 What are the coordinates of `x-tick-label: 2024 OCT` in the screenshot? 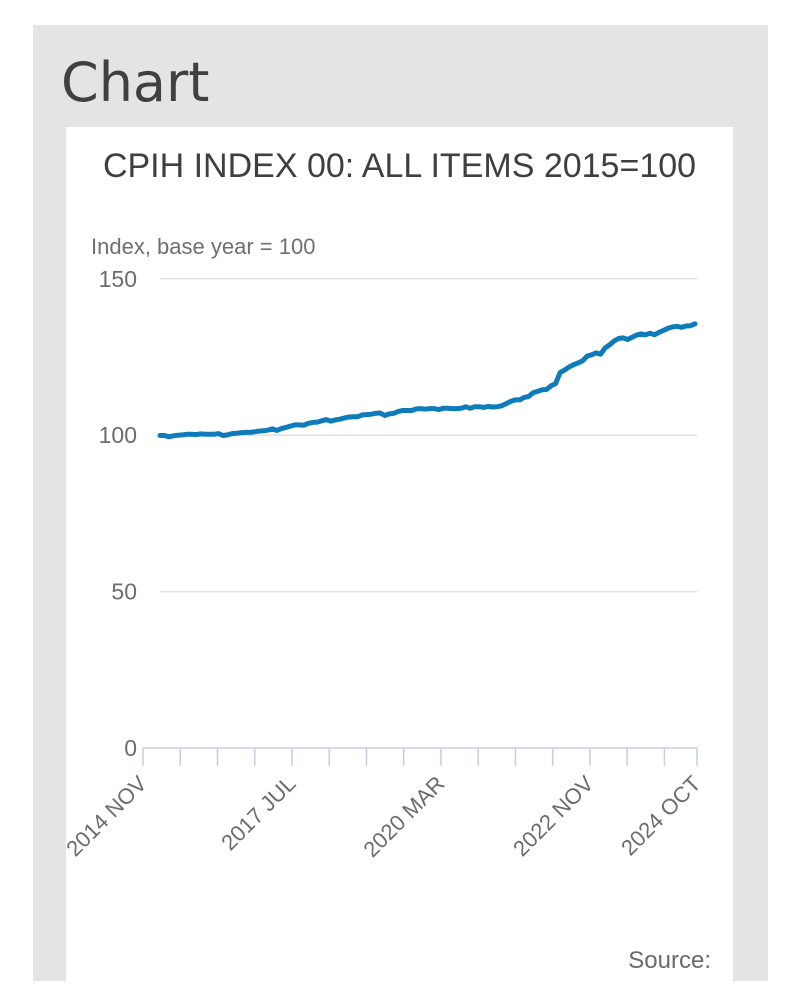 It's located at (660, 815).